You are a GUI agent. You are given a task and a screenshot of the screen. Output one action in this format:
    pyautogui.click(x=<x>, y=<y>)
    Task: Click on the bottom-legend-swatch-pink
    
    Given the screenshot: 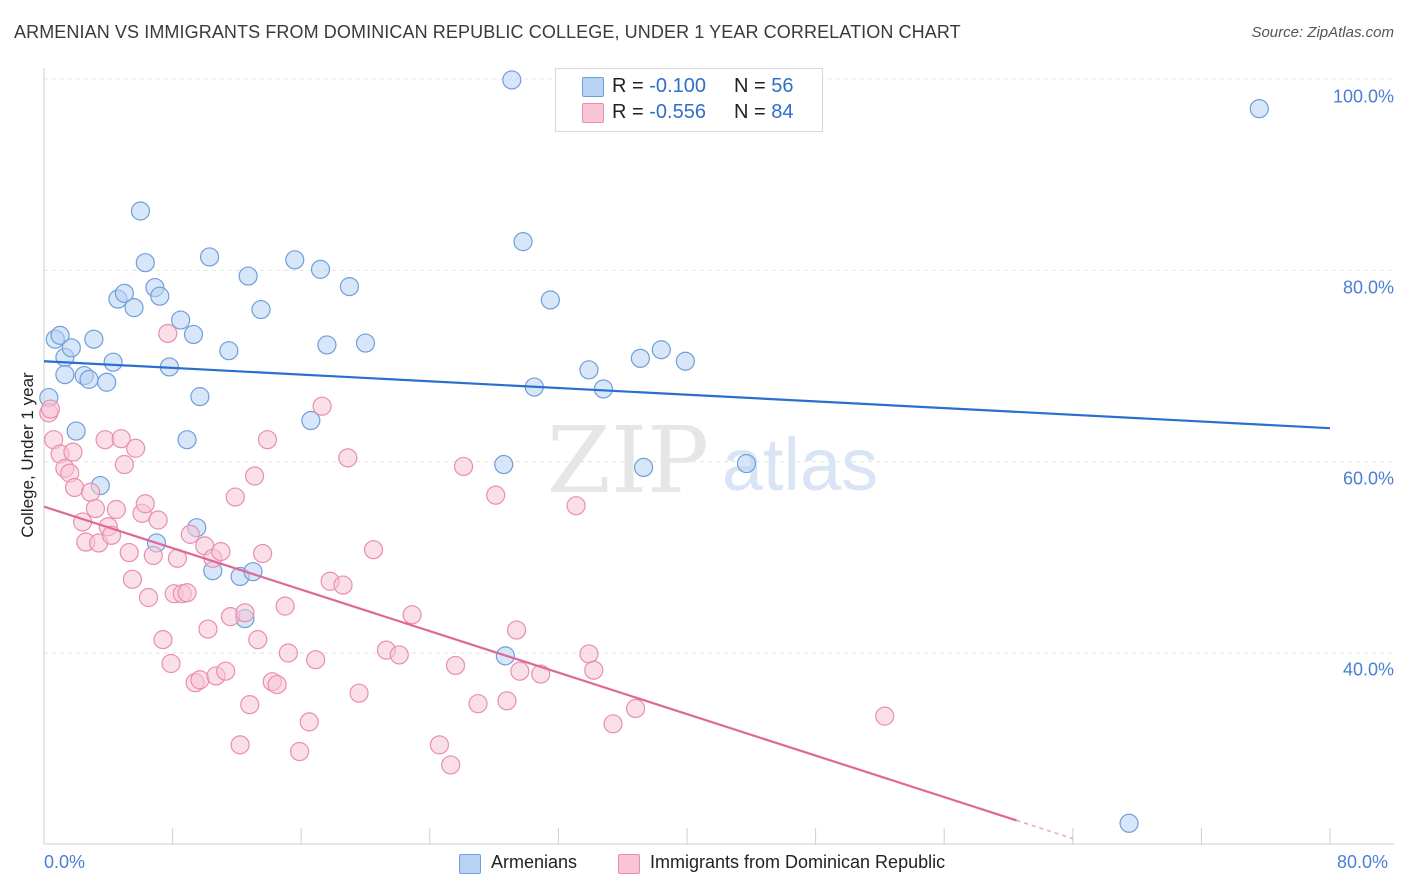 What is the action you would take?
    pyautogui.click(x=629, y=864)
    